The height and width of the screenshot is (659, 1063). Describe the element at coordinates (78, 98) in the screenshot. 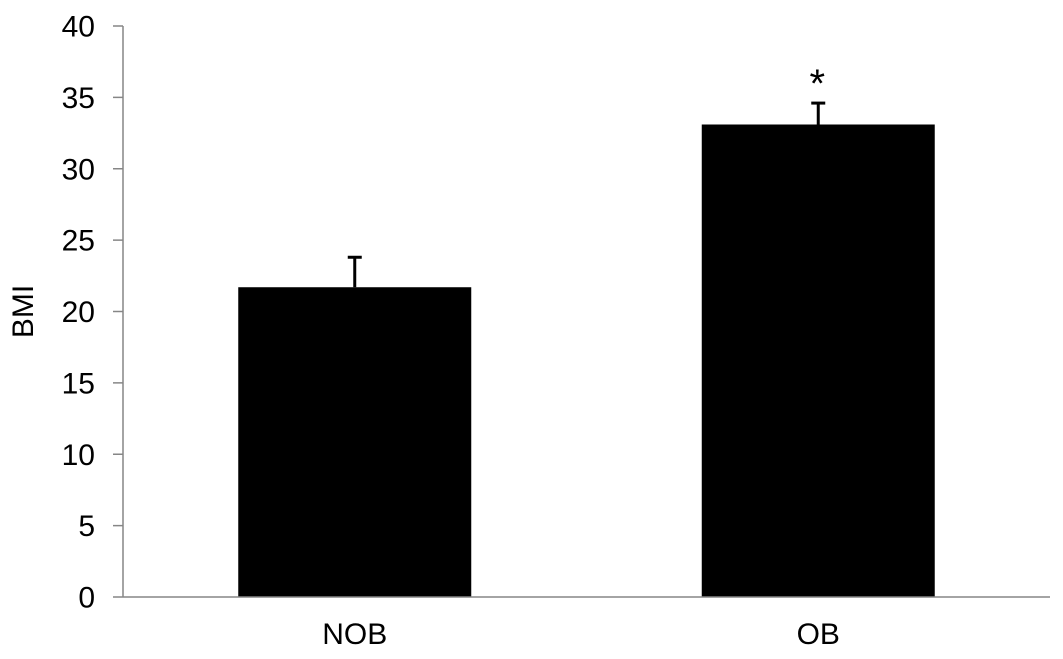

I see `y-tick-label: 35` at that location.